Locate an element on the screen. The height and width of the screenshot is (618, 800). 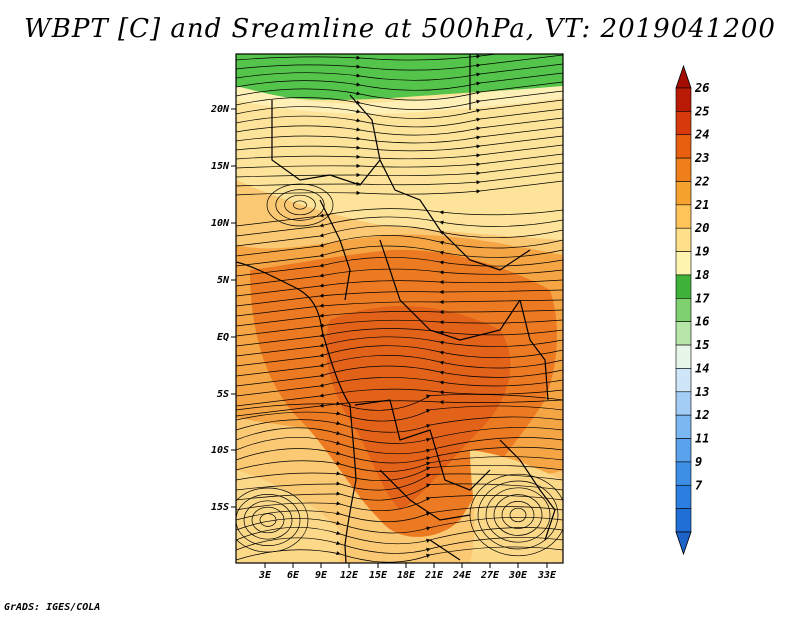
colorbar-label: 7 is located at coordinates (699, 485).